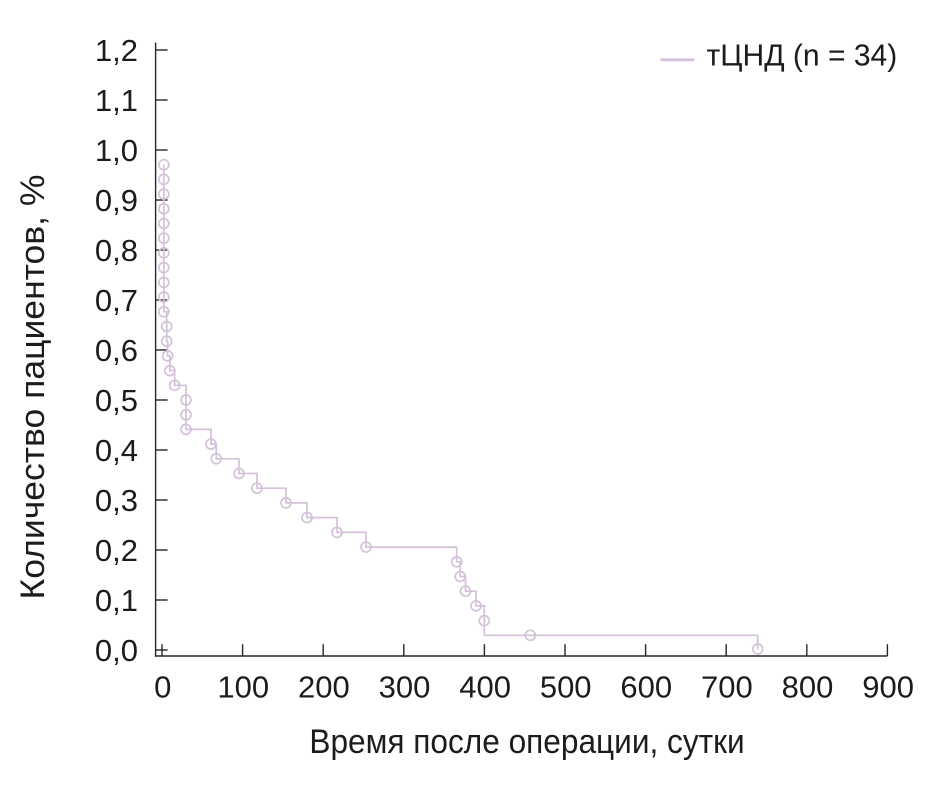  Describe the element at coordinates (116, 550) in the screenshot. I see `svg-text: 0,2` at that location.